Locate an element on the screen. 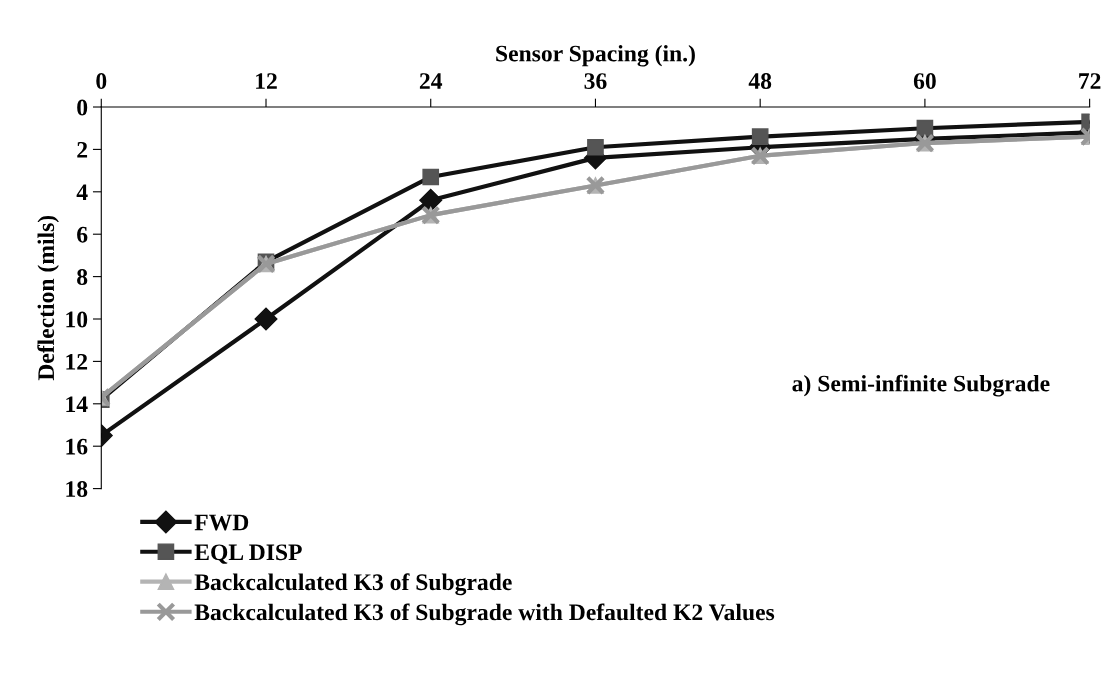  legend-label: EQL DISP is located at coordinates (248, 554).